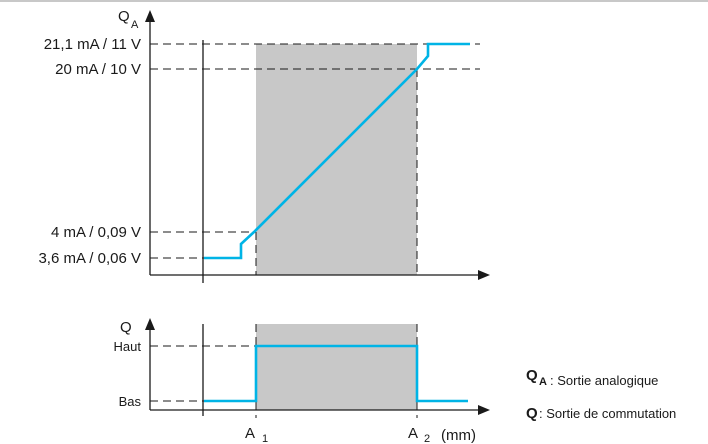 The width and height of the screenshot is (708, 444). Describe the element at coordinates (336, 367) in the screenshot. I see `lower-window-shading` at that location.